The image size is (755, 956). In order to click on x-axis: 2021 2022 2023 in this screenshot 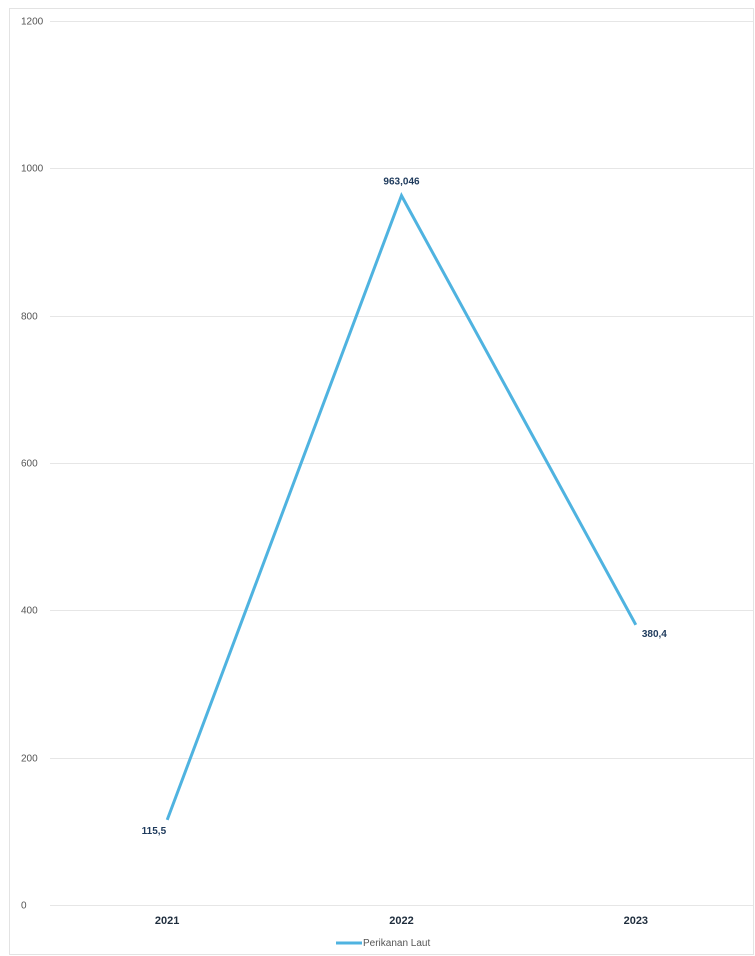, I will do `click(401, 921)`.